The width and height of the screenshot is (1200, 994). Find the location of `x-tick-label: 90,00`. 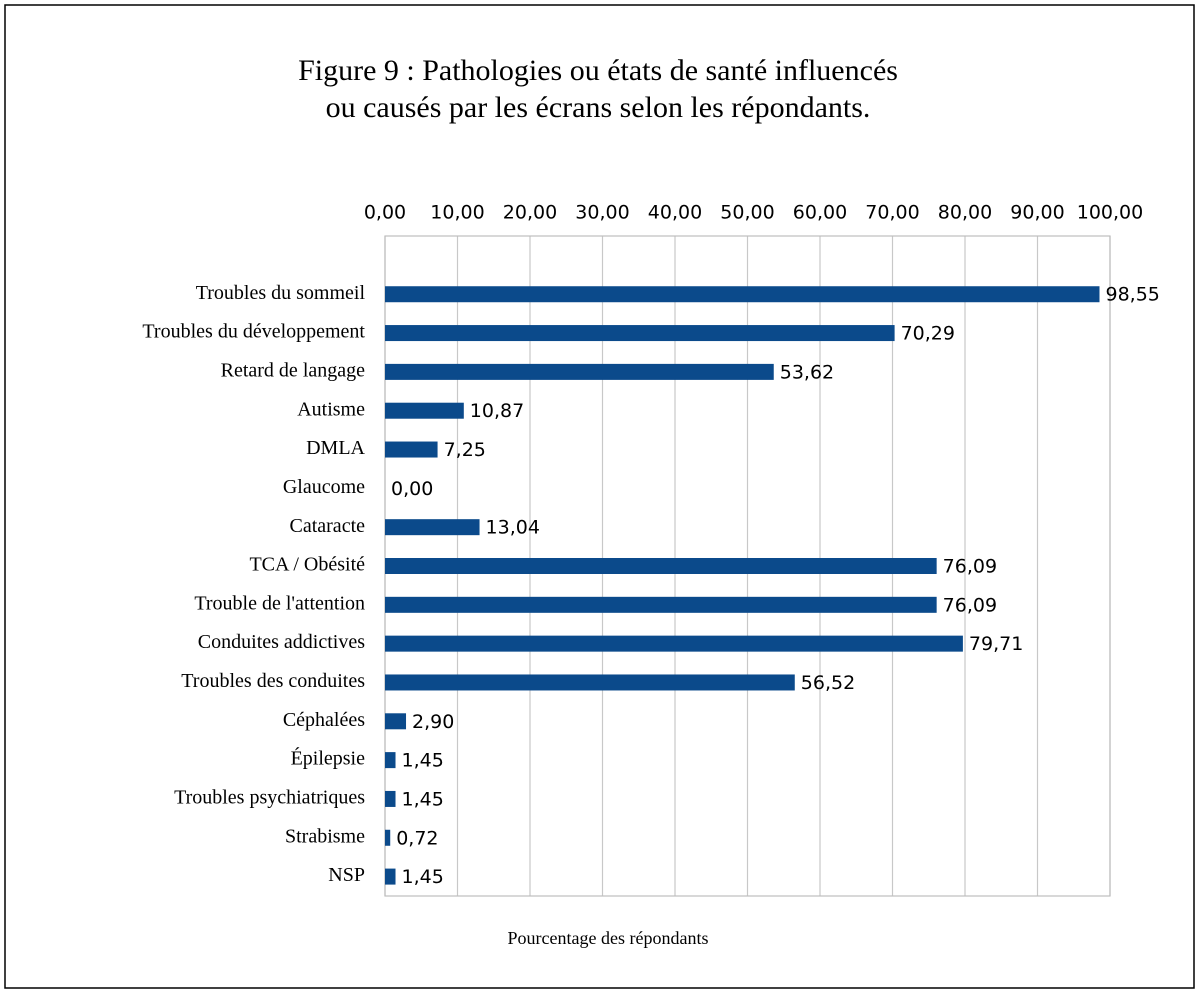

x-tick-label: 90,00 is located at coordinates (1037, 213).